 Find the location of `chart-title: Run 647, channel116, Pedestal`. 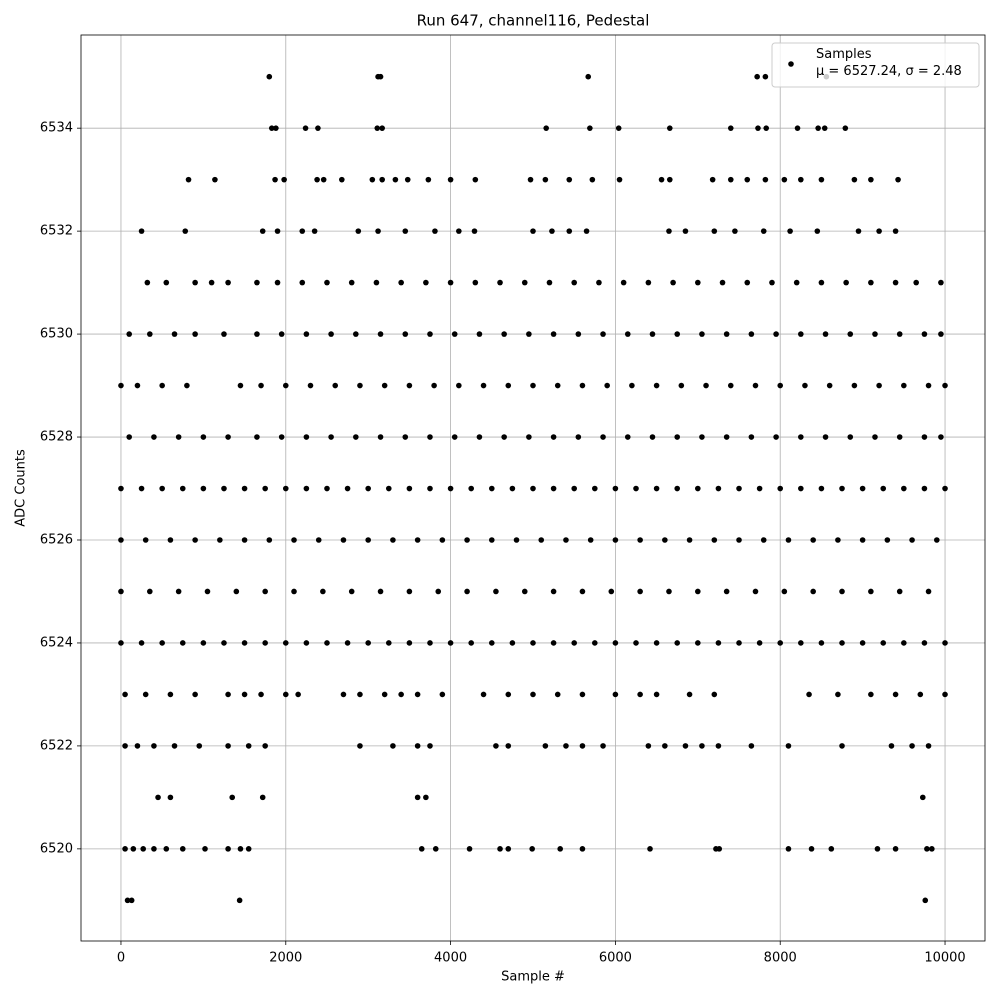

chart-title: Run 647, channel116, Pedestal is located at coordinates (533, 21).